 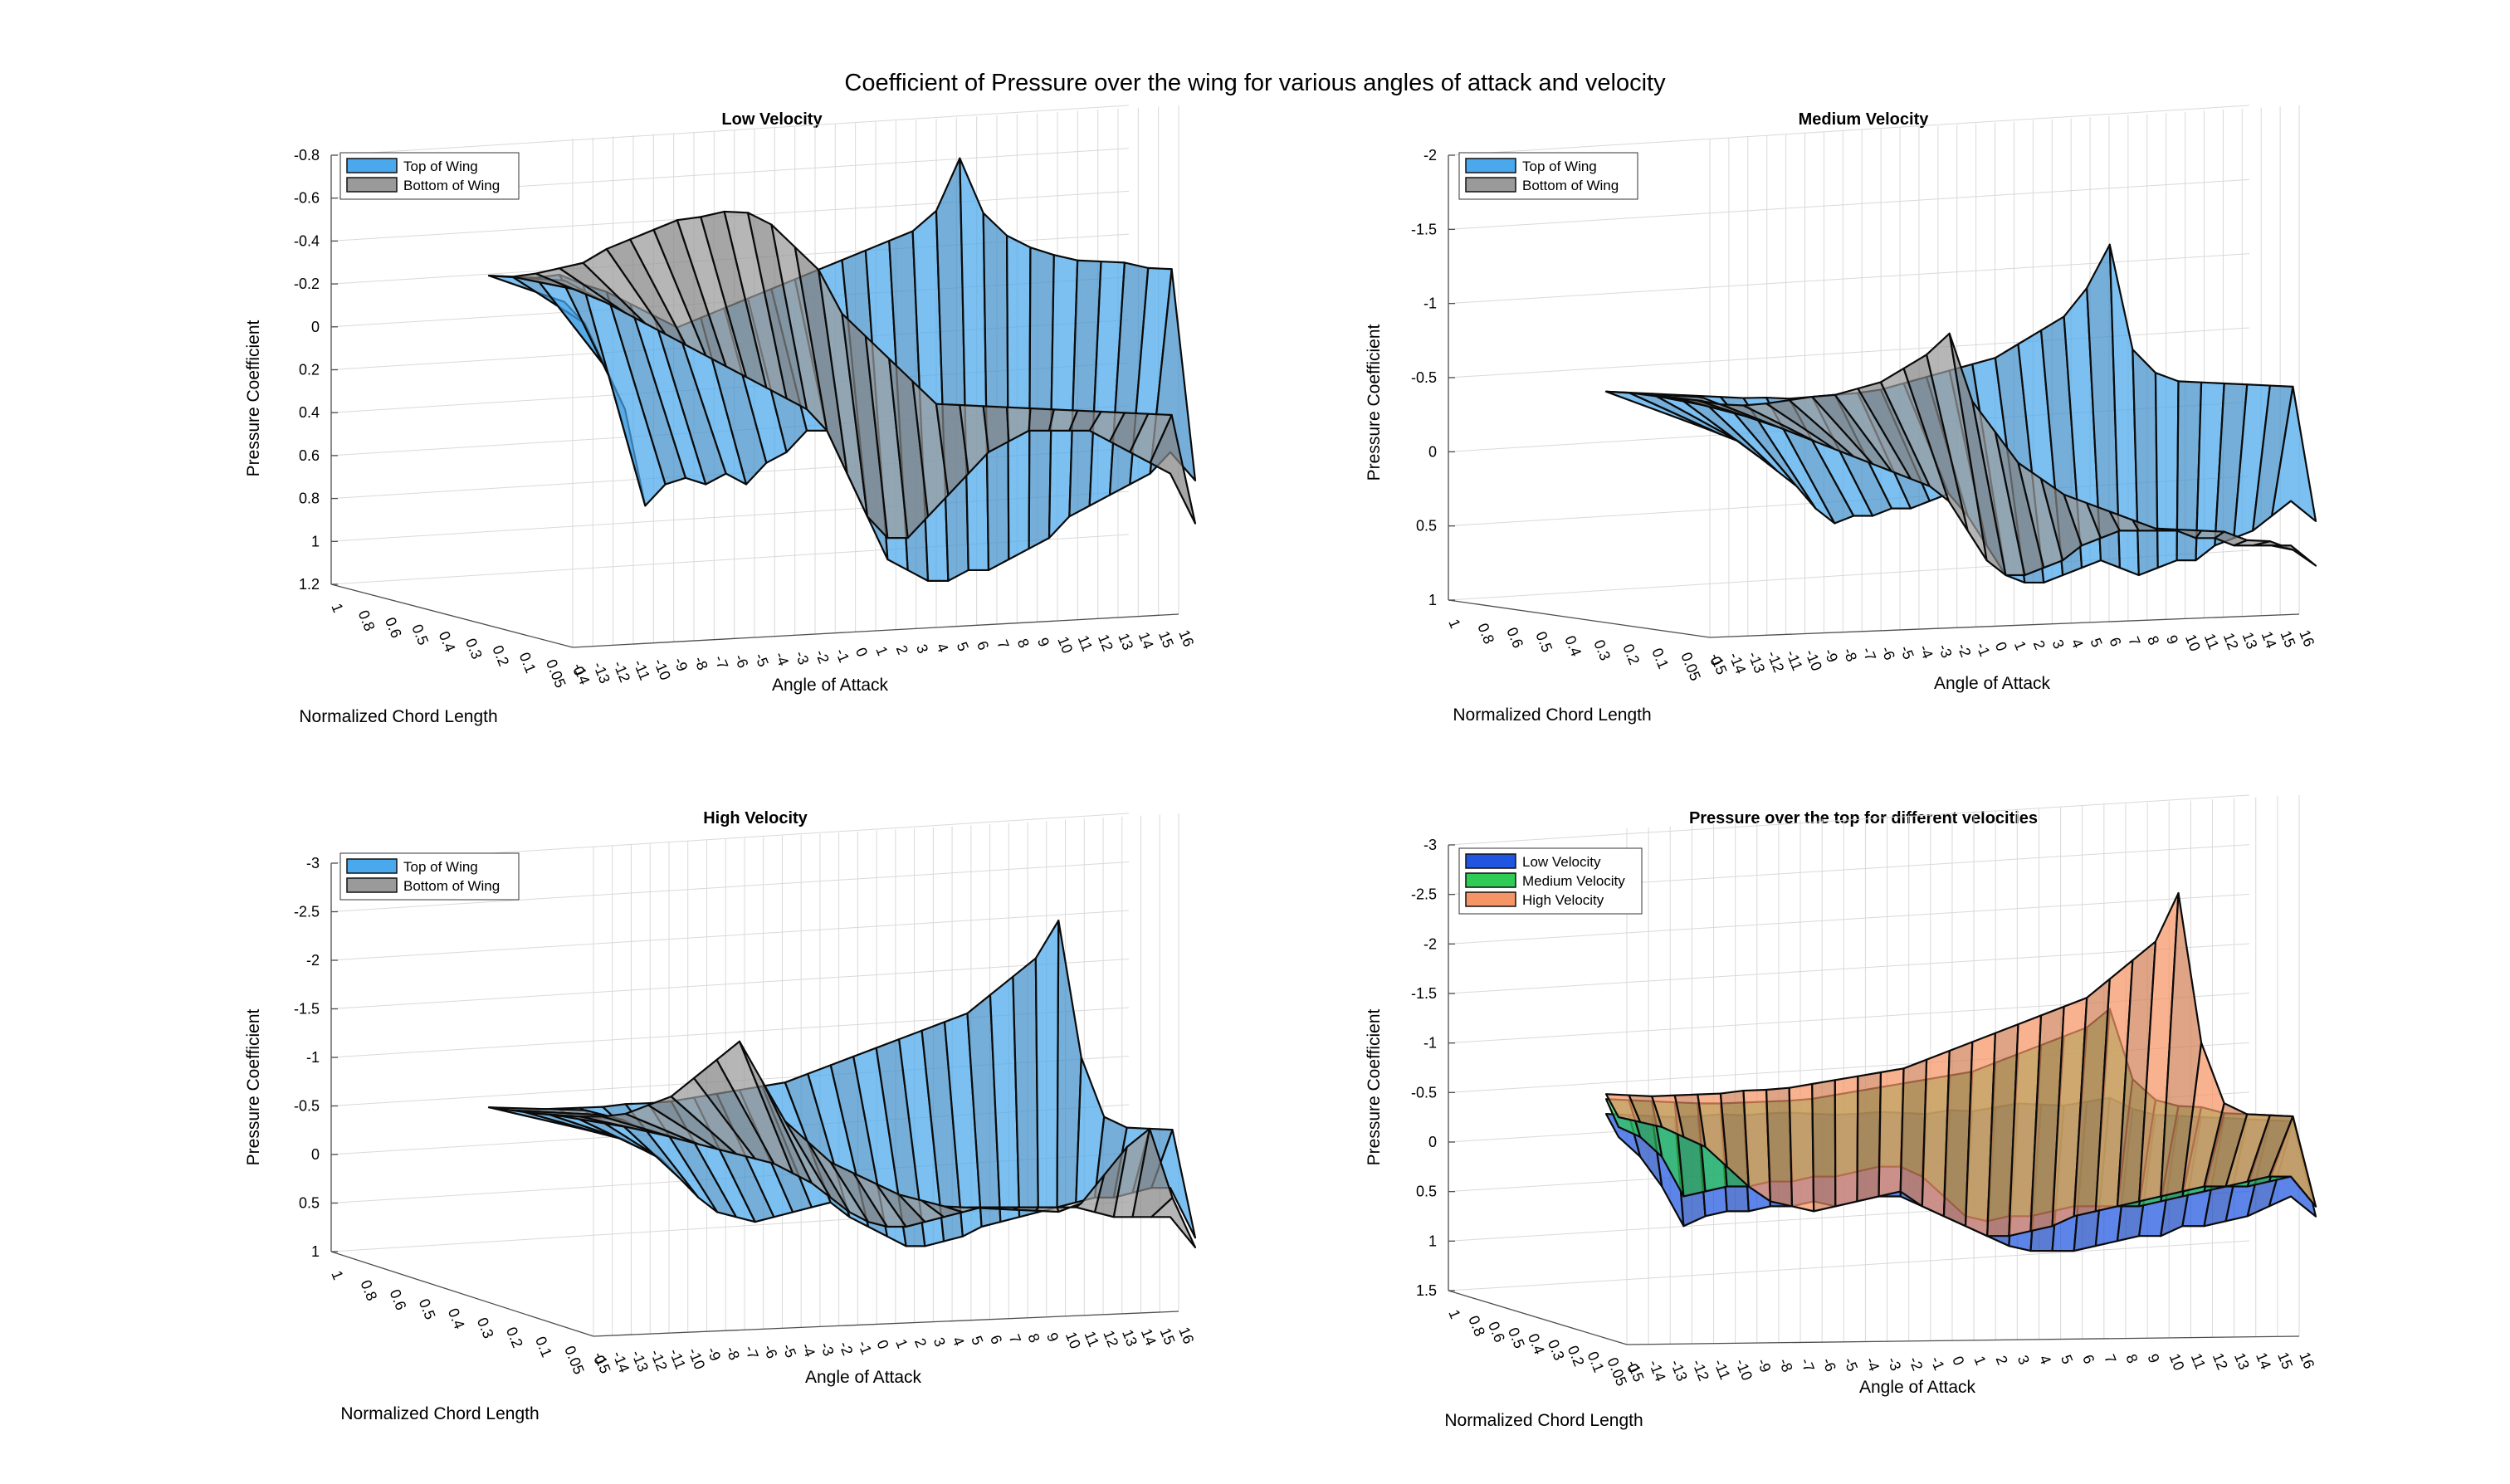 What do you see at coordinates (1496, 1332) in the screenshot?
I see `chord-tick-label: 0.6` at bounding box center [1496, 1332].